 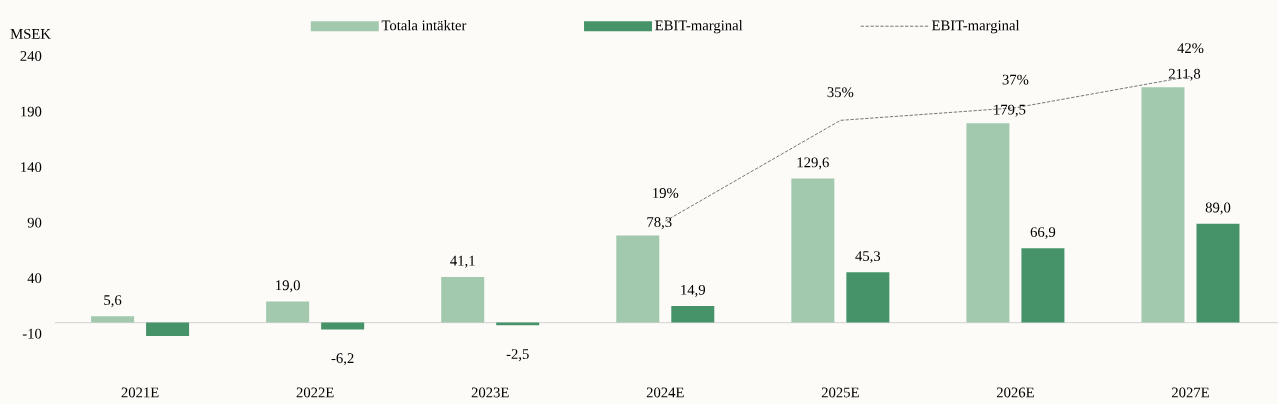 What do you see at coordinates (462, 261) in the screenshot?
I see `data-label: 41,1` at bounding box center [462, 261].